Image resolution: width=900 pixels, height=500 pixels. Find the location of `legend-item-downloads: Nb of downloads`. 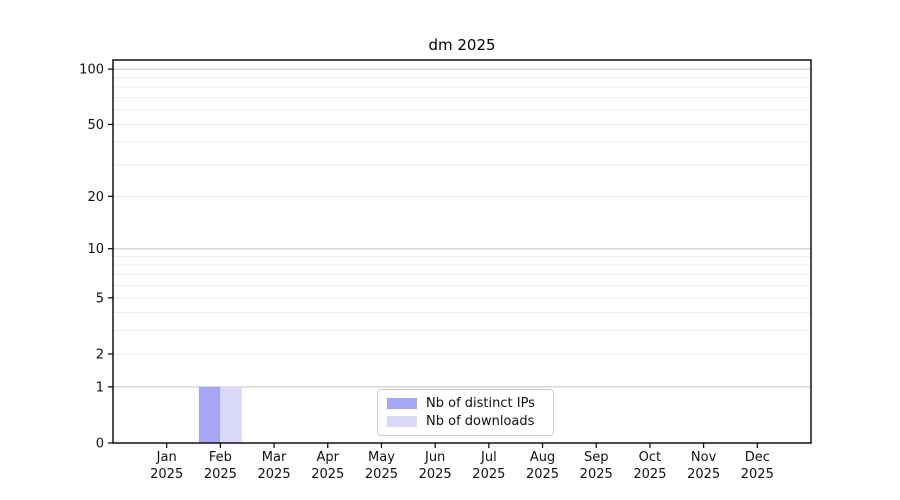

legend-item-downloads: Nb of downloads is located at coordinates (465, 421).